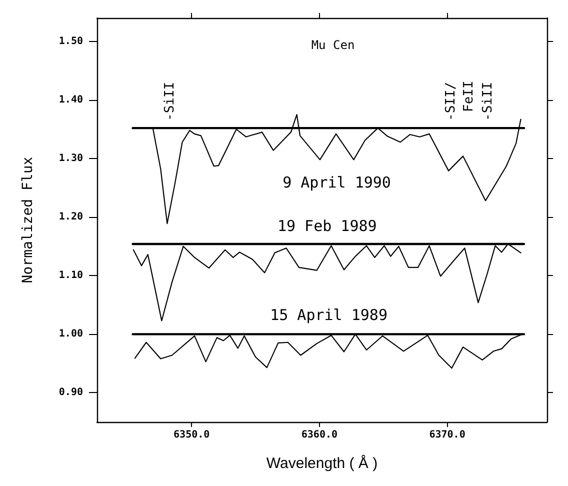  I want to click on x-axis-title: Wavelength ( Å ), so click(322, 463).